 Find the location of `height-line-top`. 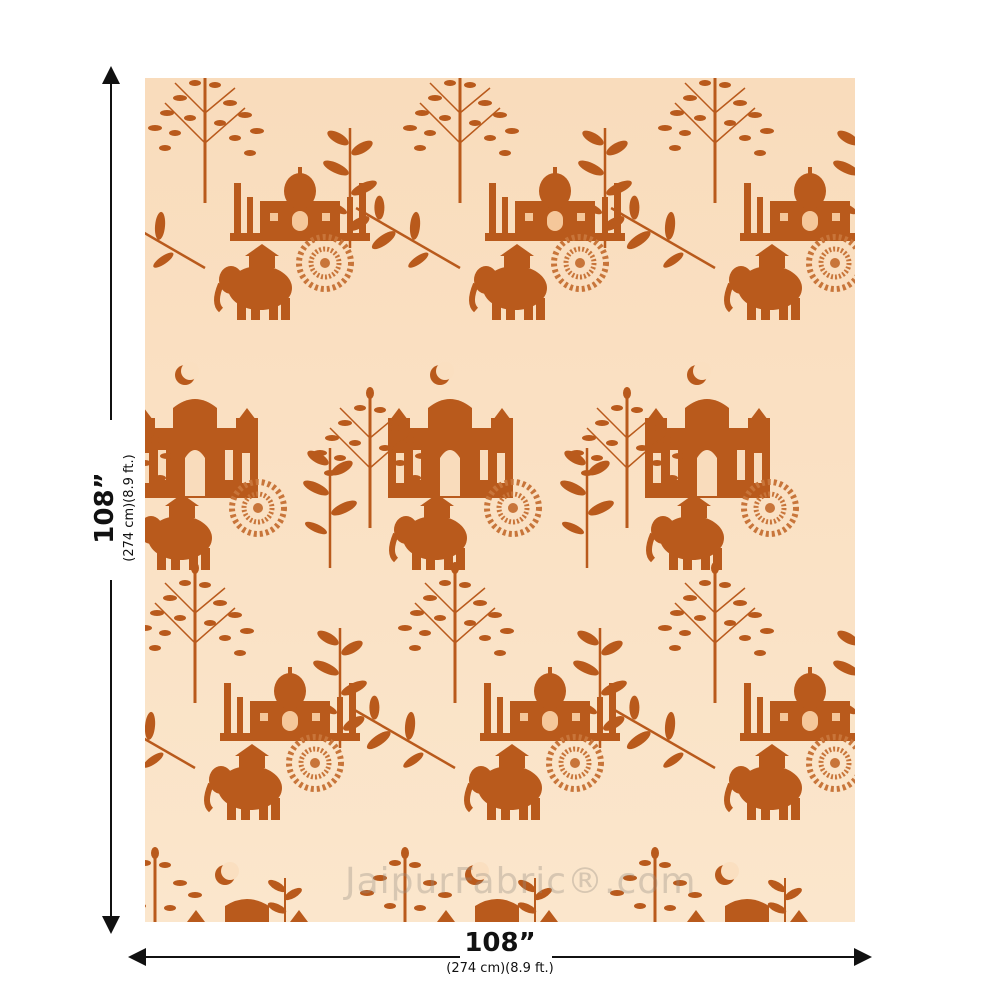

height-line-top is located at coordinates (111, 250).